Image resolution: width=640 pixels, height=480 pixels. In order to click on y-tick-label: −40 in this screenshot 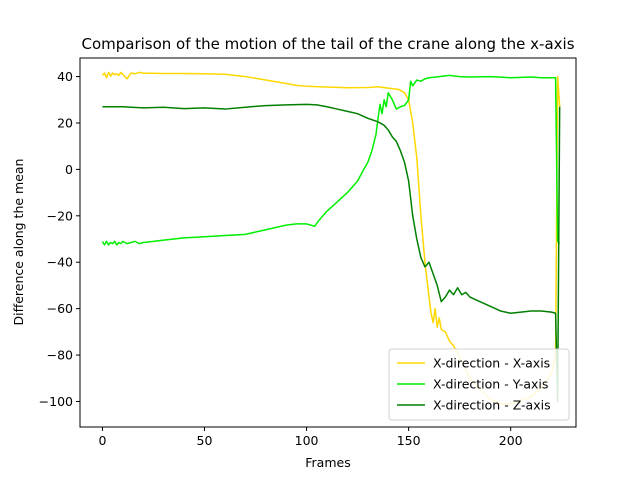, I will do `click(60, 262)`.